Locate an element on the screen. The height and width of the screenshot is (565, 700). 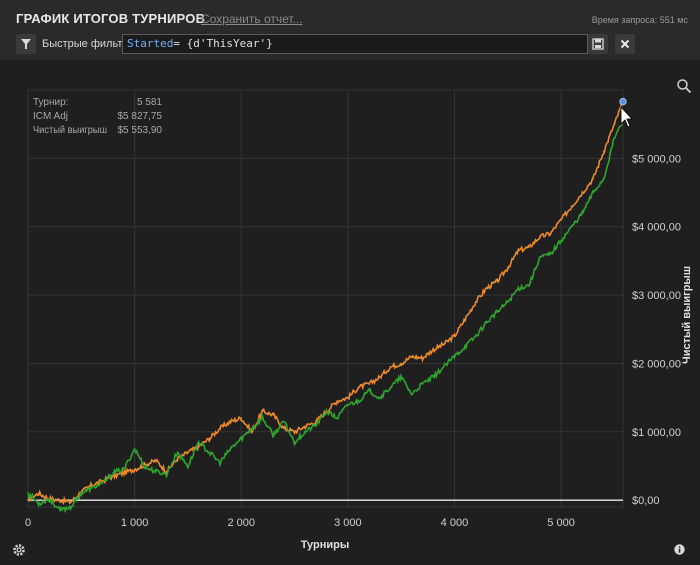
hover-marker is located at coordinates (623, 101).